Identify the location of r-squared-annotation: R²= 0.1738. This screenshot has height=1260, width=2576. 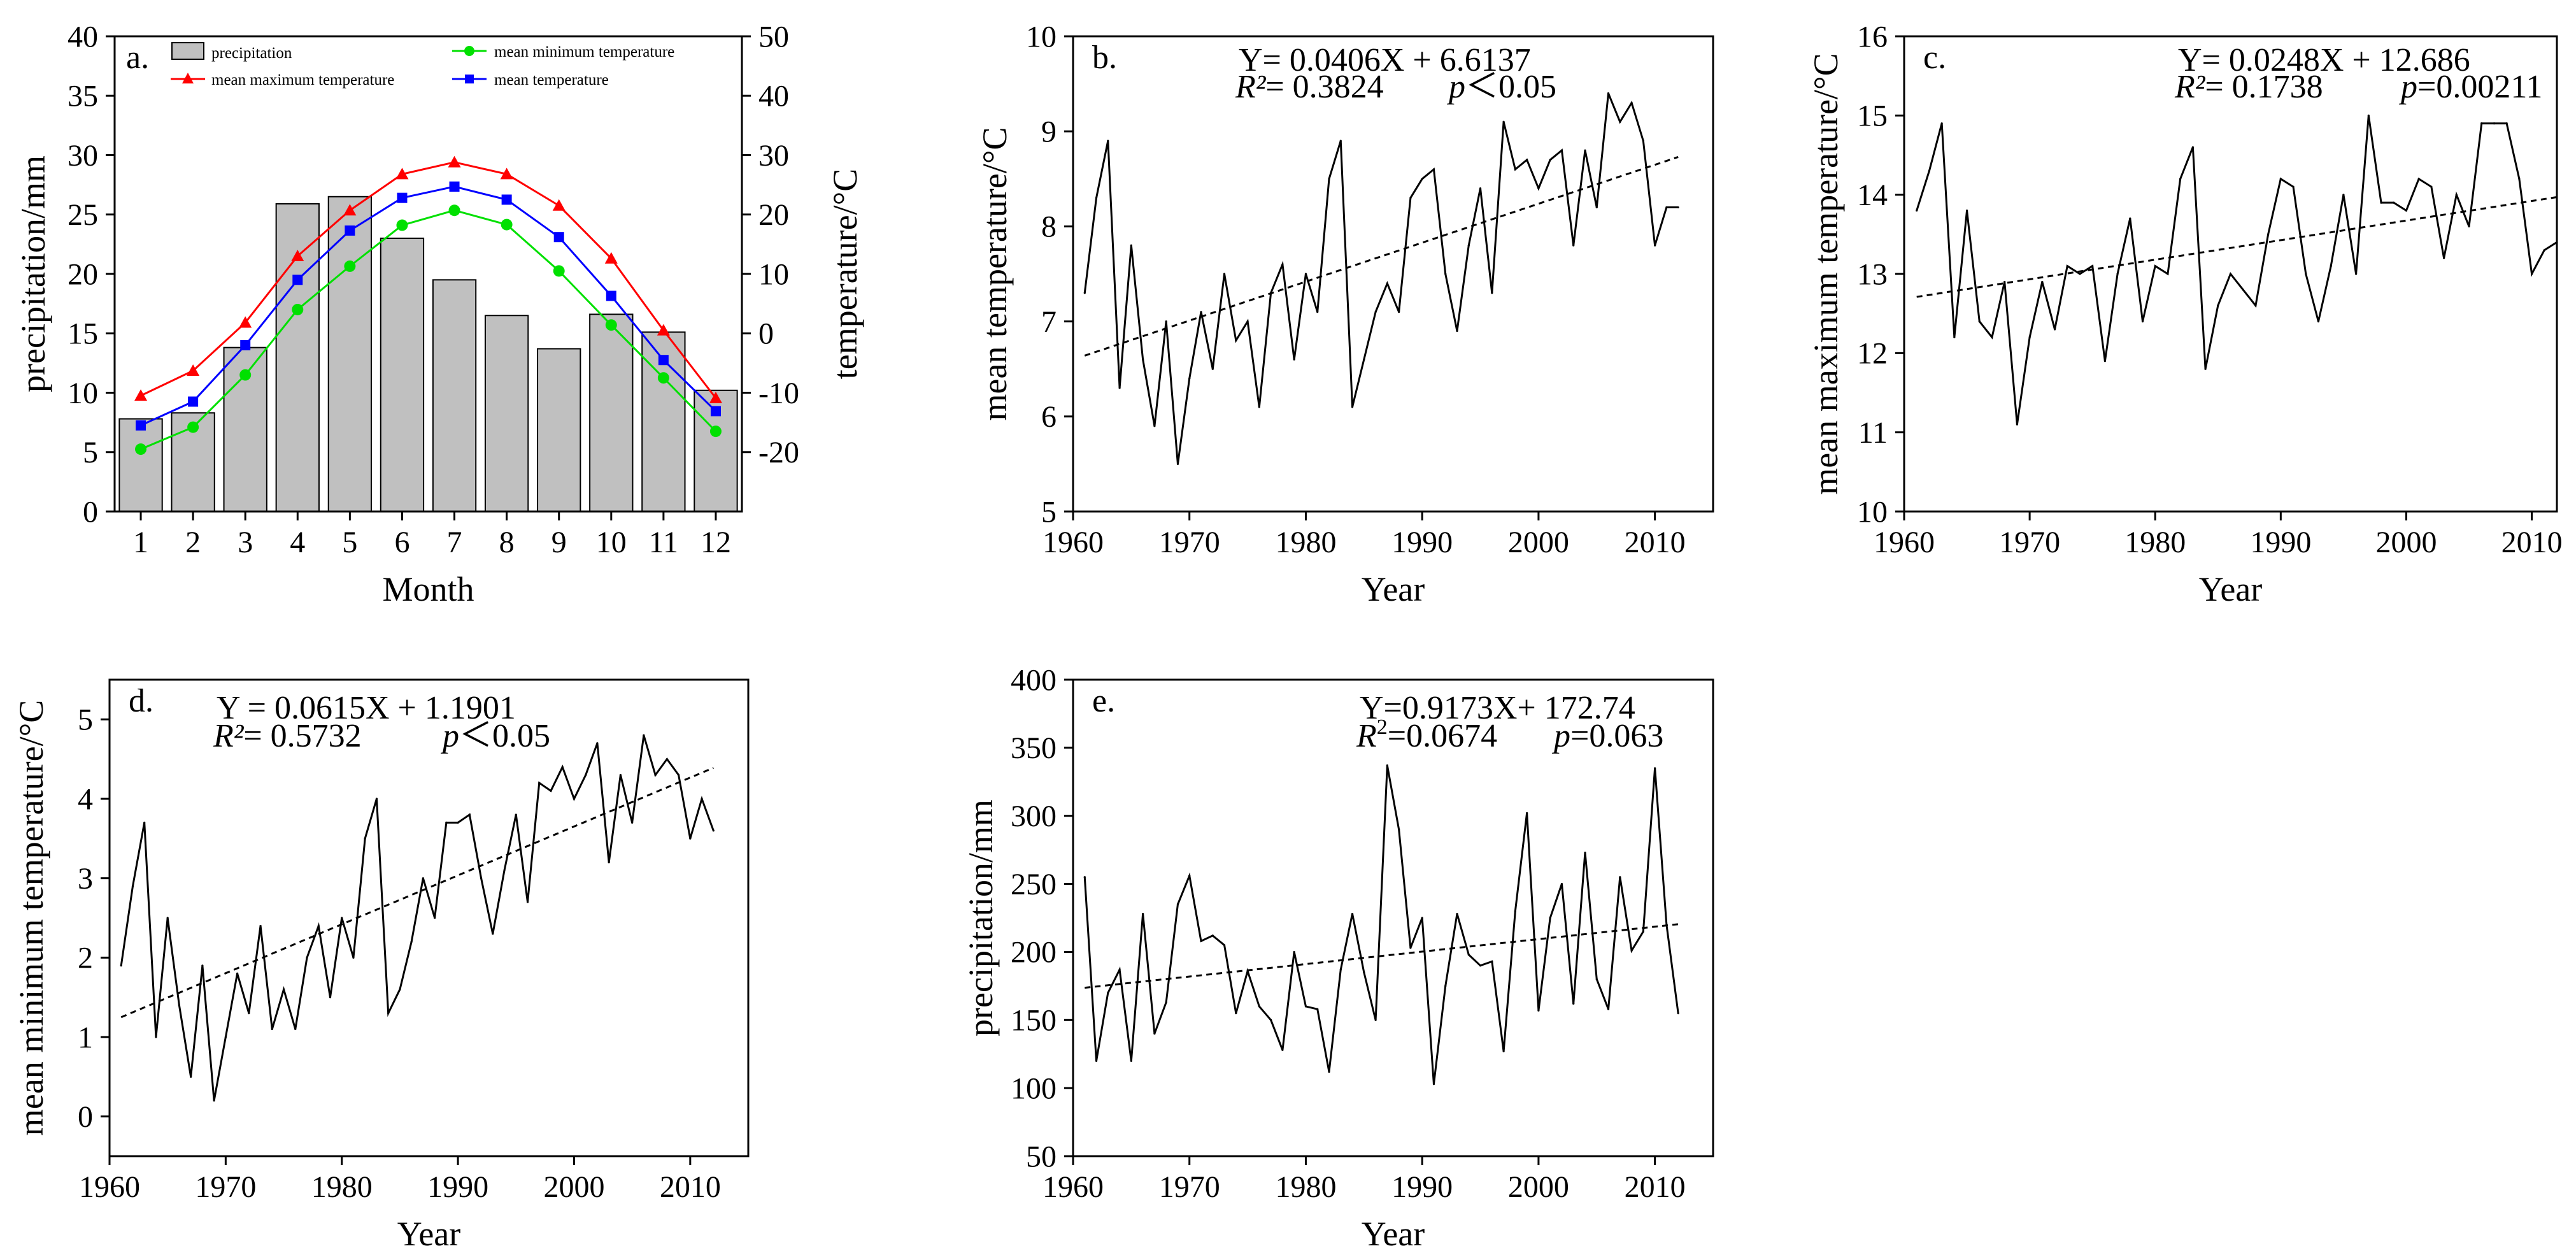
(2249, 87).